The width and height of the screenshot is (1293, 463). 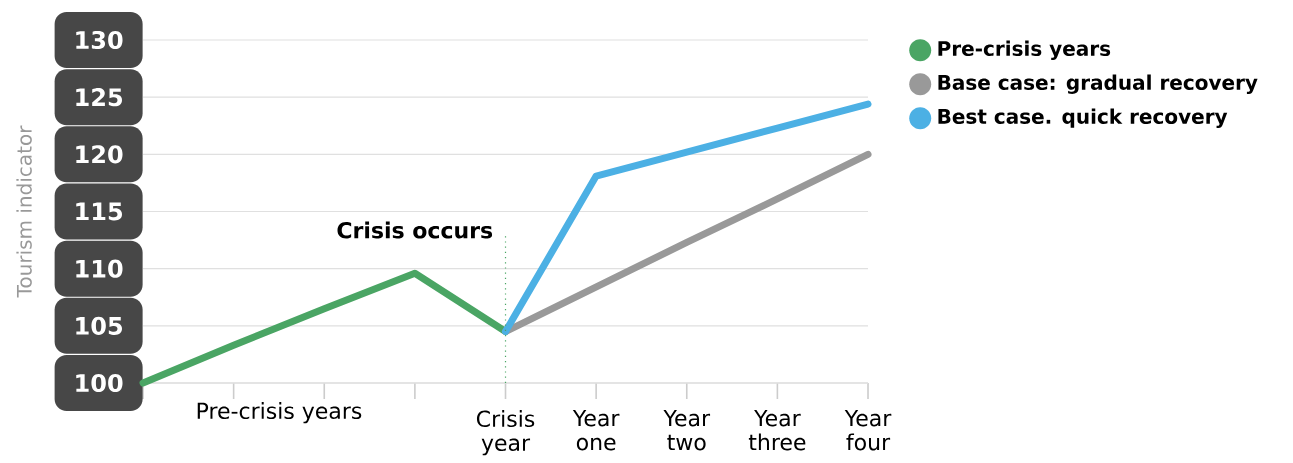 I want to click on x-tick-label: Year one, so click(x=596, y=430).